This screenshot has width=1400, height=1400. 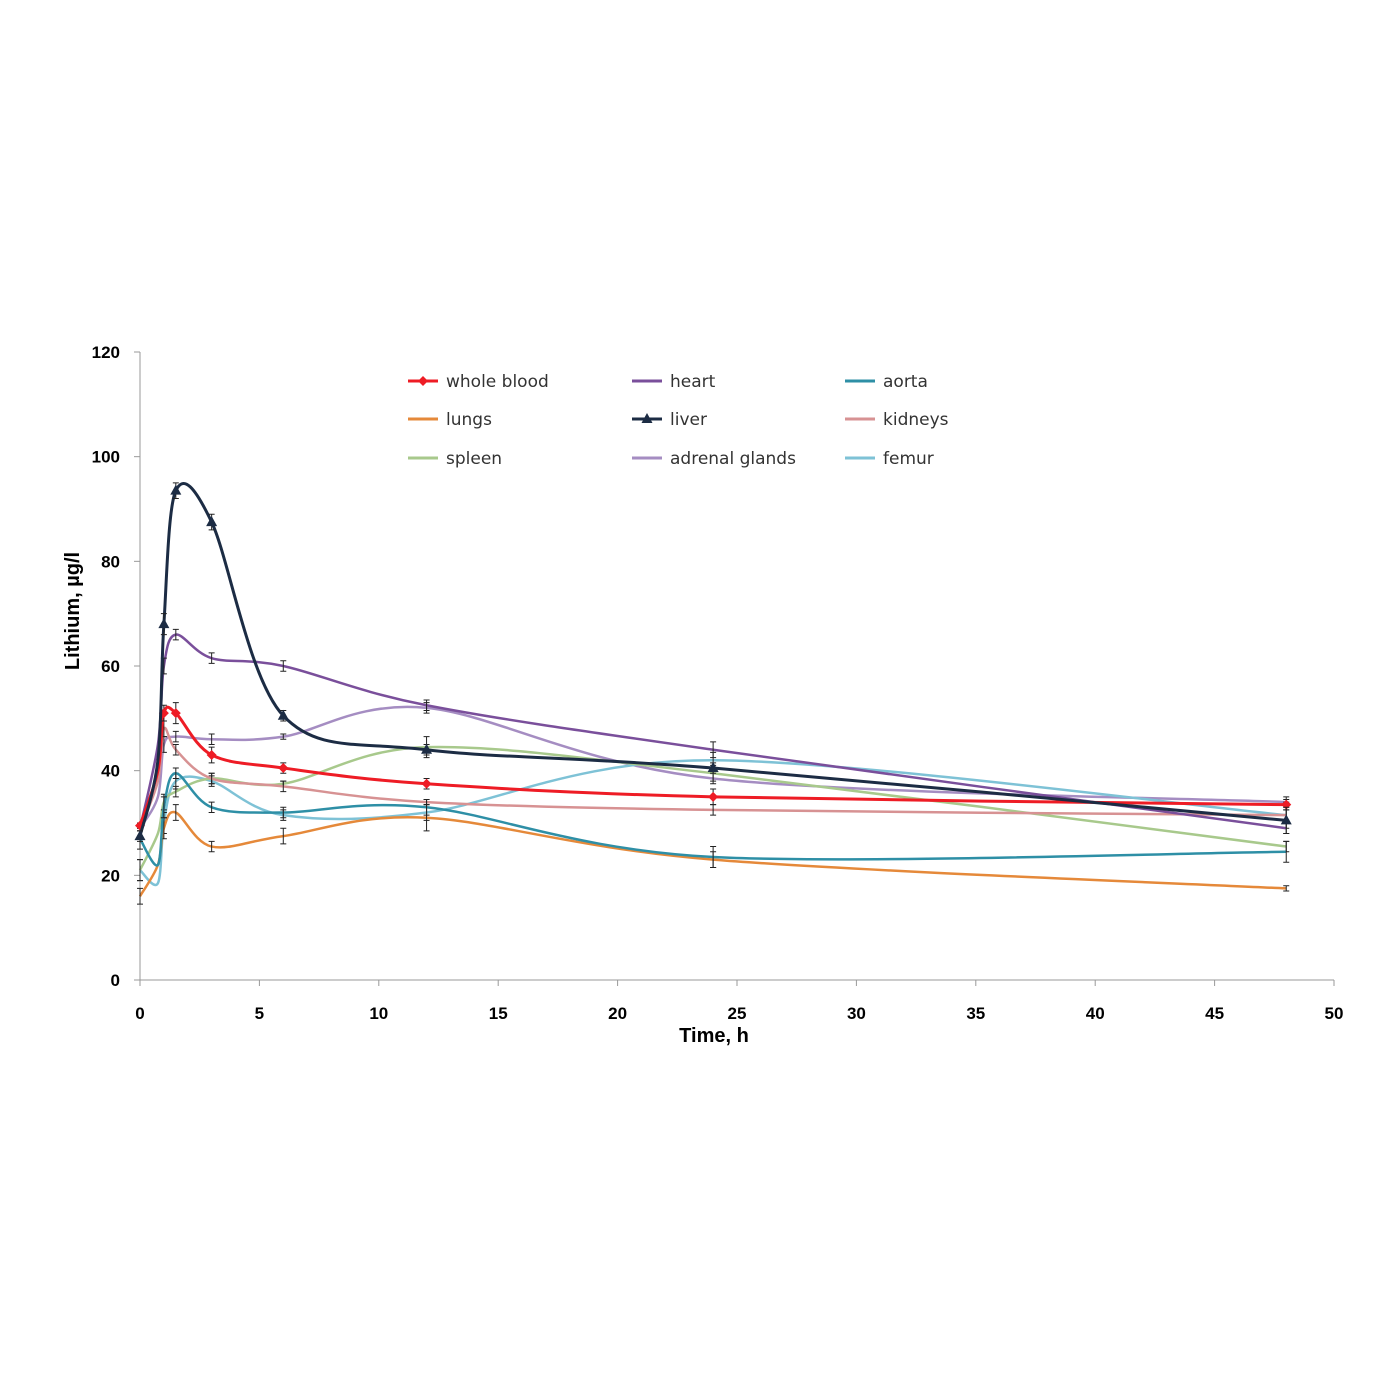 I want to click on y-tick-label: 60, so click(x=110, y=666).